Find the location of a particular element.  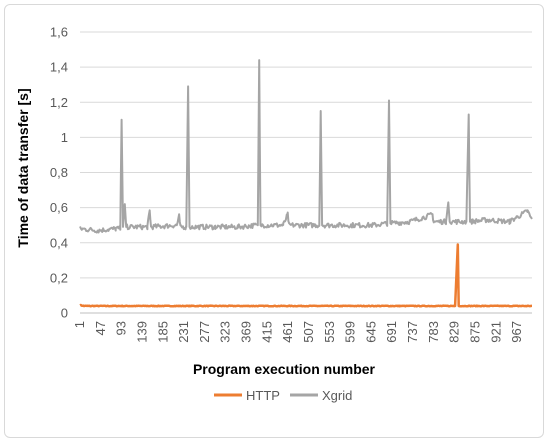

y-tick-label: 0,4 is located at coordinates (59, 242).